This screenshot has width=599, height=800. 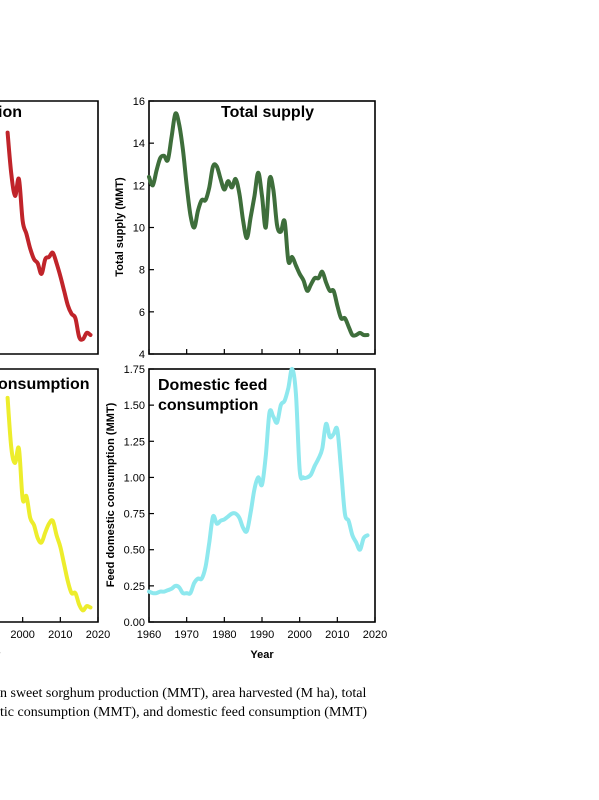 I want to click on y-tick-label: 1.75, so click(x=134, y=370).